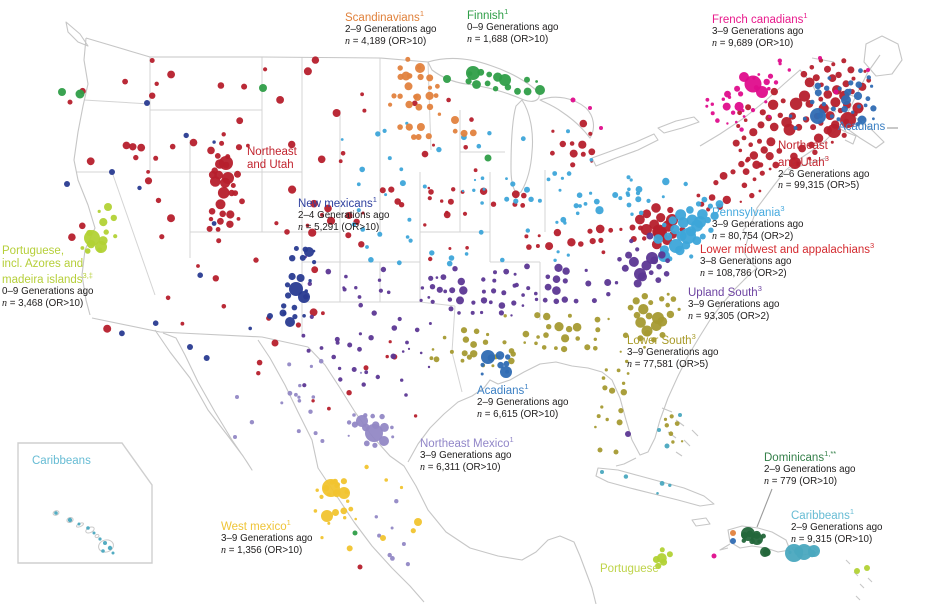 The width and height of the screenshot is (926, 609). I want to click on hawaii-inset-box, so click(85, 503).